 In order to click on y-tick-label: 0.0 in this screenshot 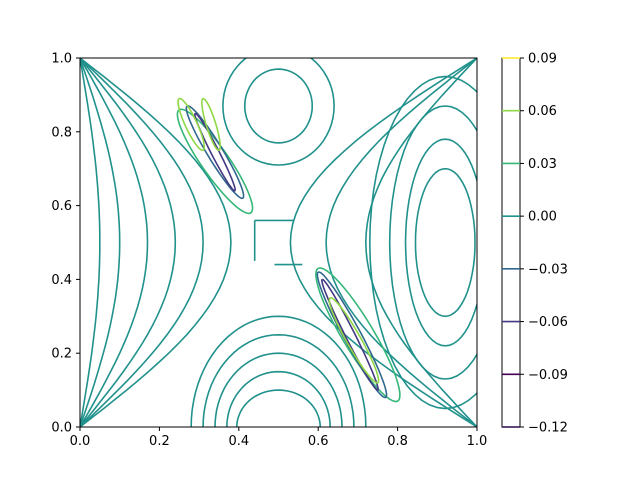, I will do `click(61, 428)`.